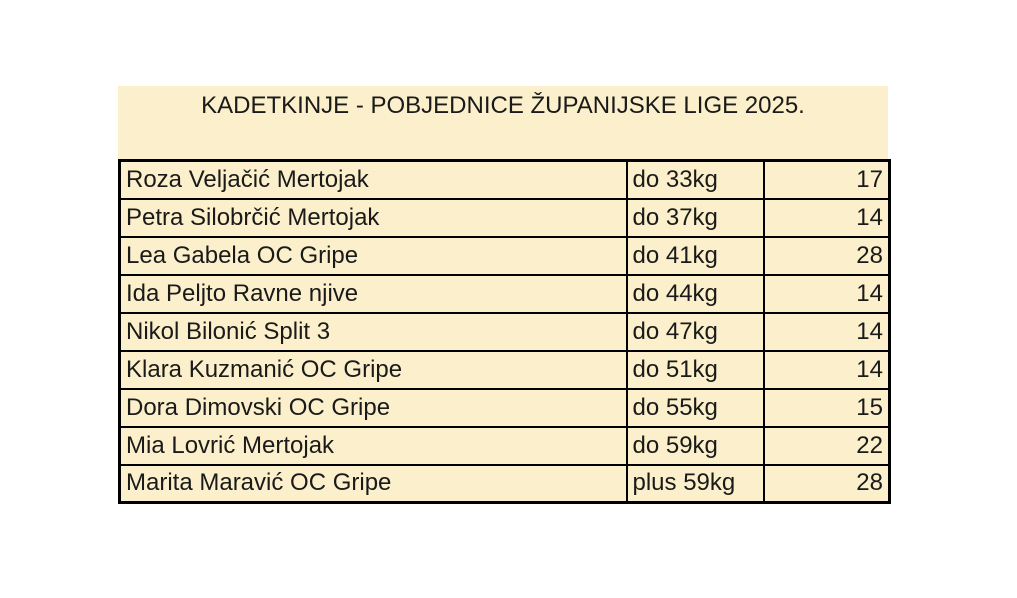 This screenshot has width=1017, height=598. Describe the element at coordinates (695, 445) in the screenshot. I see `weight-category: do 59kg` at that location.